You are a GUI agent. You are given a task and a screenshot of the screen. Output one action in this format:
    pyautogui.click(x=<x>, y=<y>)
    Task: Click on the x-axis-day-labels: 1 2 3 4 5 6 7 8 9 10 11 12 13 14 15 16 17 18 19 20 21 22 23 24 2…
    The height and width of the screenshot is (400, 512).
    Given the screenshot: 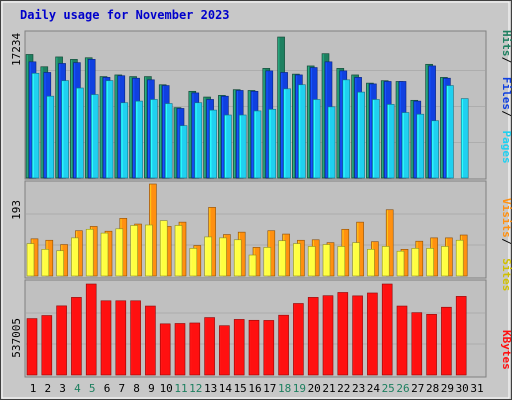 What is the action you would take?
    pyautogui.click(x=257, y=388)
    